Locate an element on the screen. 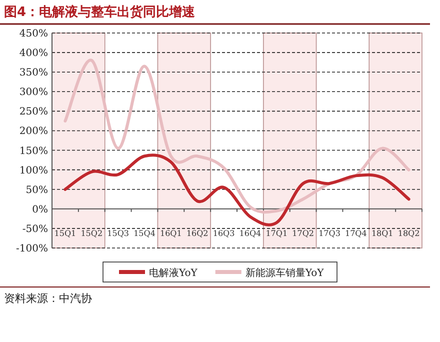 This screenshot has height=342, width=440. x-tick-label: 16Q2 is located at coordinates (197, 233).